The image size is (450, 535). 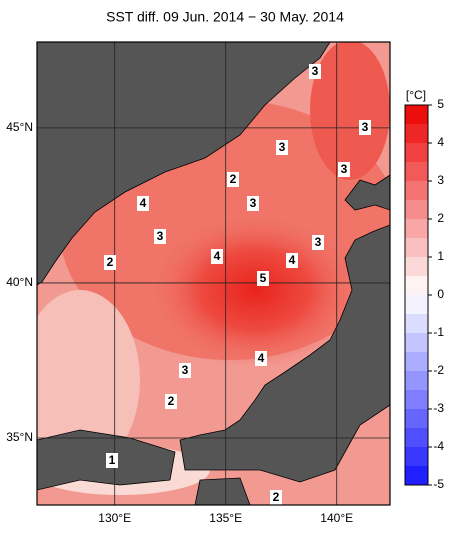 I want to click on sea-warm-ne, so click(x=350, y=111).